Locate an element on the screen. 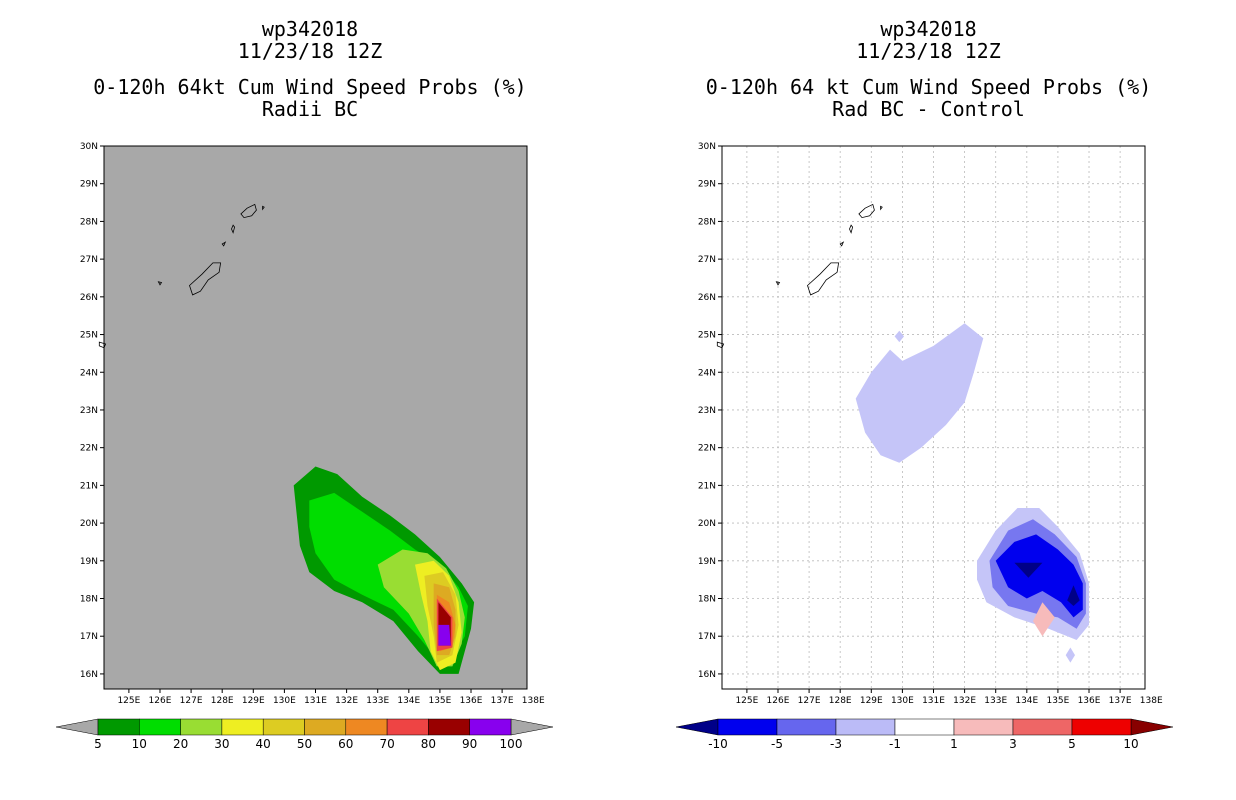 Image resolution: width=1236 pixels, height=800 pixels. left-title-storm-id: wp342018 is located at coordinates (310, 29).